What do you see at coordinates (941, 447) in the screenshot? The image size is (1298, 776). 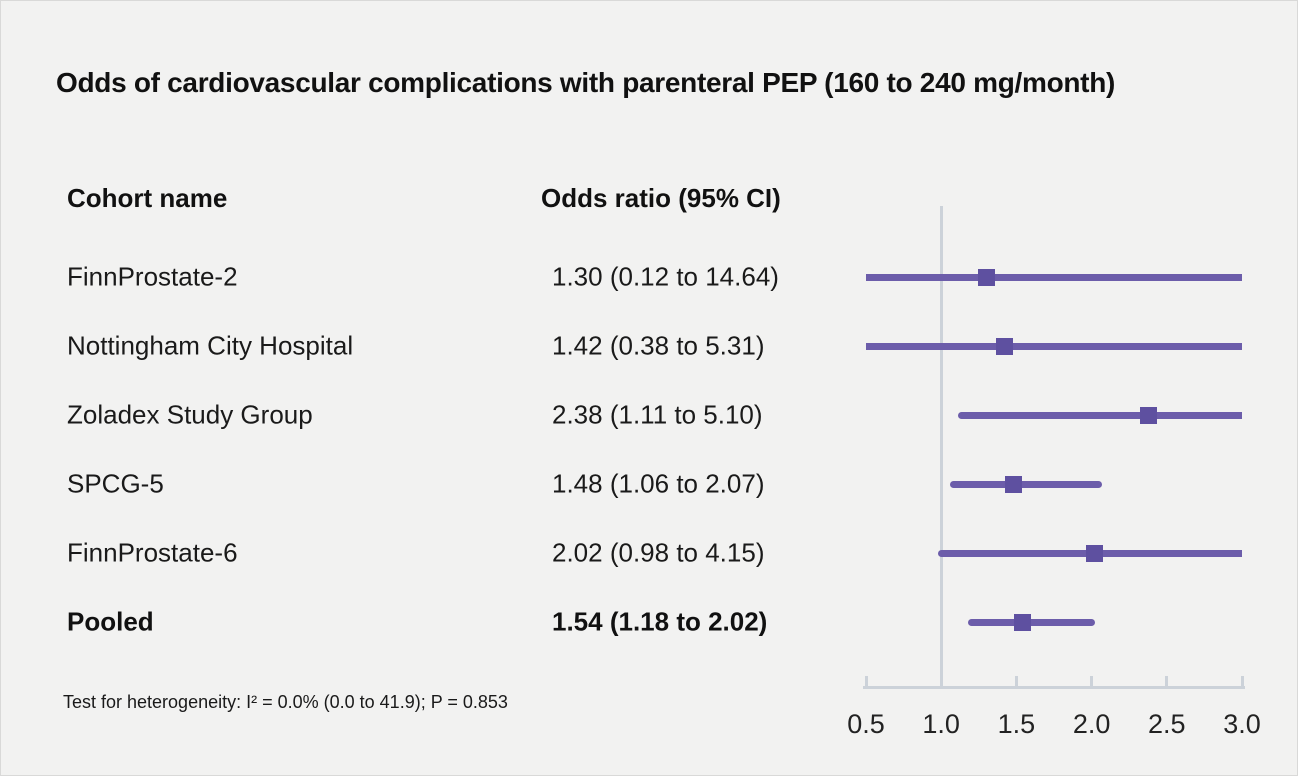 I see `reference-line` at bounding box center [941, 447].